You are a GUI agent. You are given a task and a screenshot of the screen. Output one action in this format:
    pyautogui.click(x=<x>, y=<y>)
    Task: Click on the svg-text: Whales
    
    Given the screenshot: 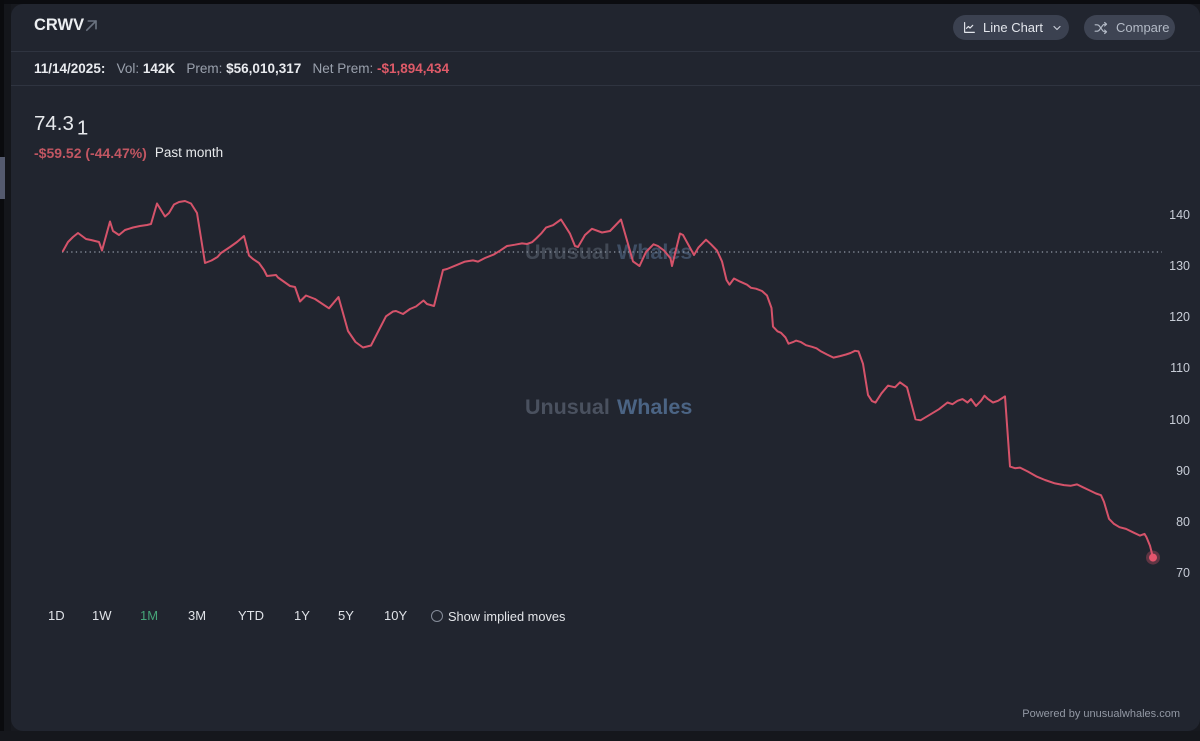 What is the action you would take?
    pyautogui.click(x=654, y=407)
    